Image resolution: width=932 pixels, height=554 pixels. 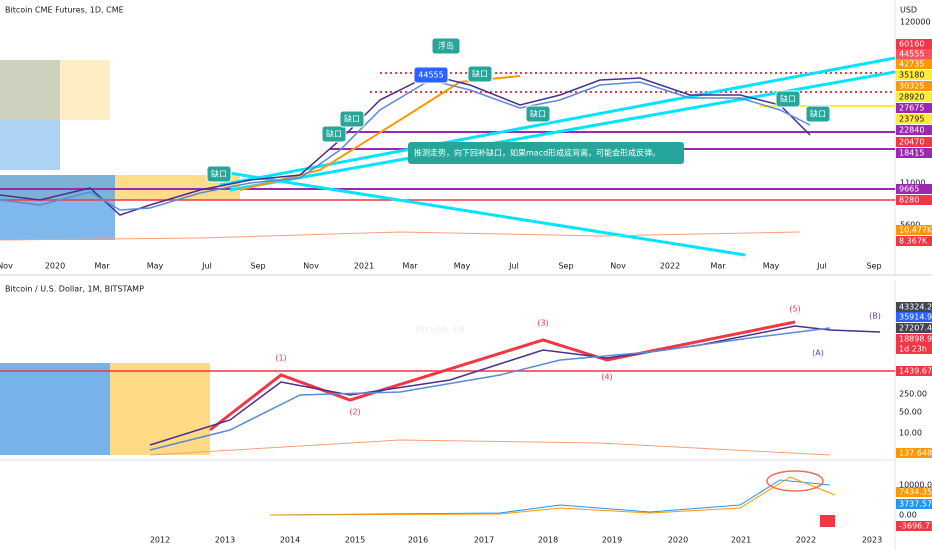 I want to click on price-label: -3696.77, so click(x=915, y=526).